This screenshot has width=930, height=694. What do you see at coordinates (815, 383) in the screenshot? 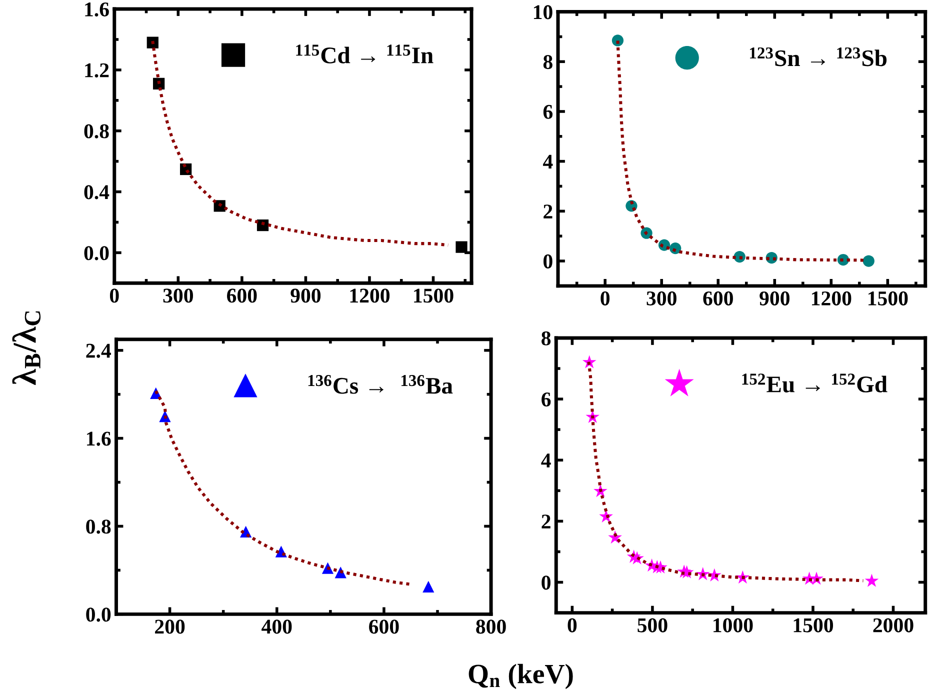
I see `legend-label: $^{152}$Eu → $^{152}$Gd` at bounding box center [815, 383].